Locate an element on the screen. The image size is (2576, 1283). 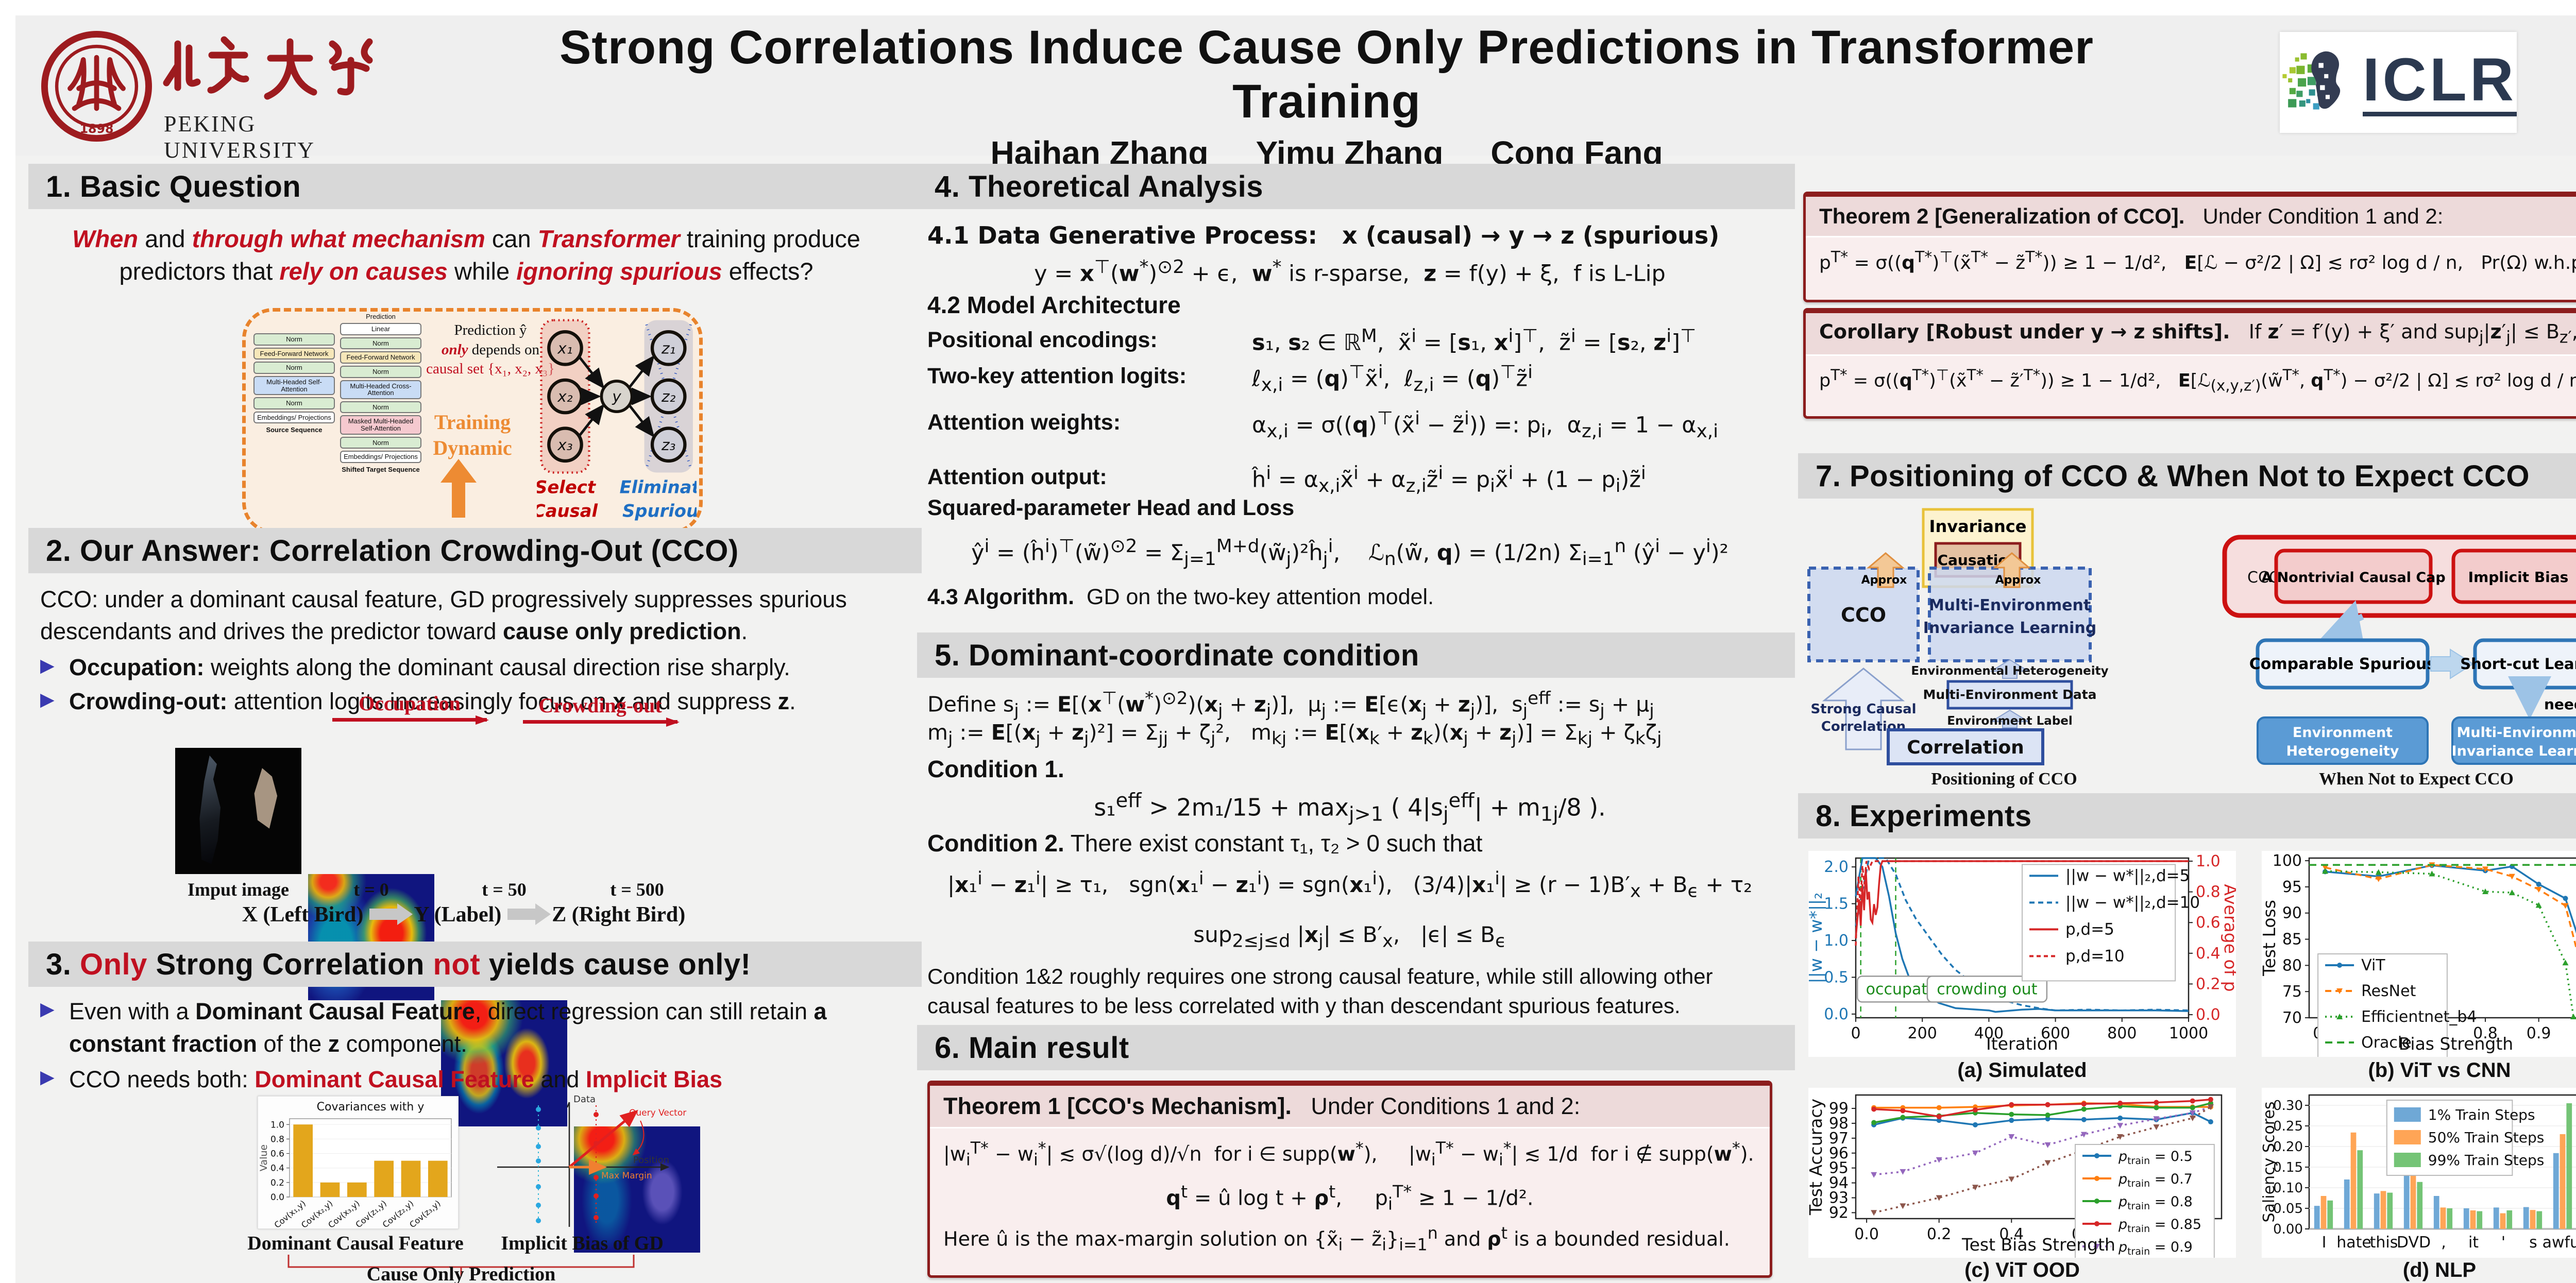
svg-text: Oracle is located at coordinates (2386, 1043).